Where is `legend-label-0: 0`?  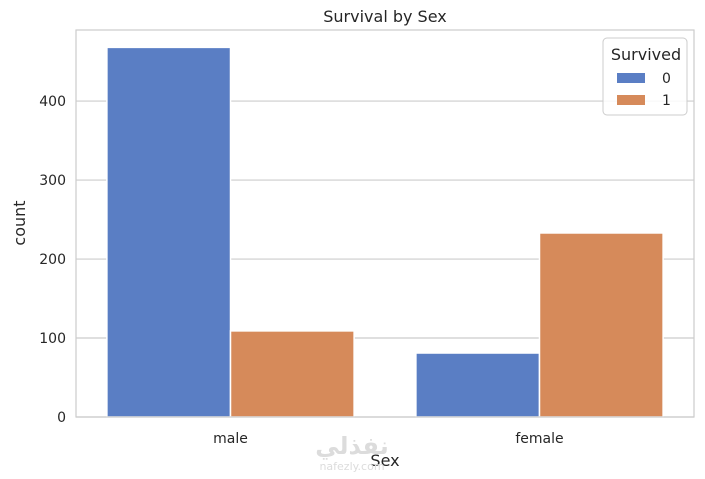 legend-label-0: 0 is located at coordinates (666, 79).